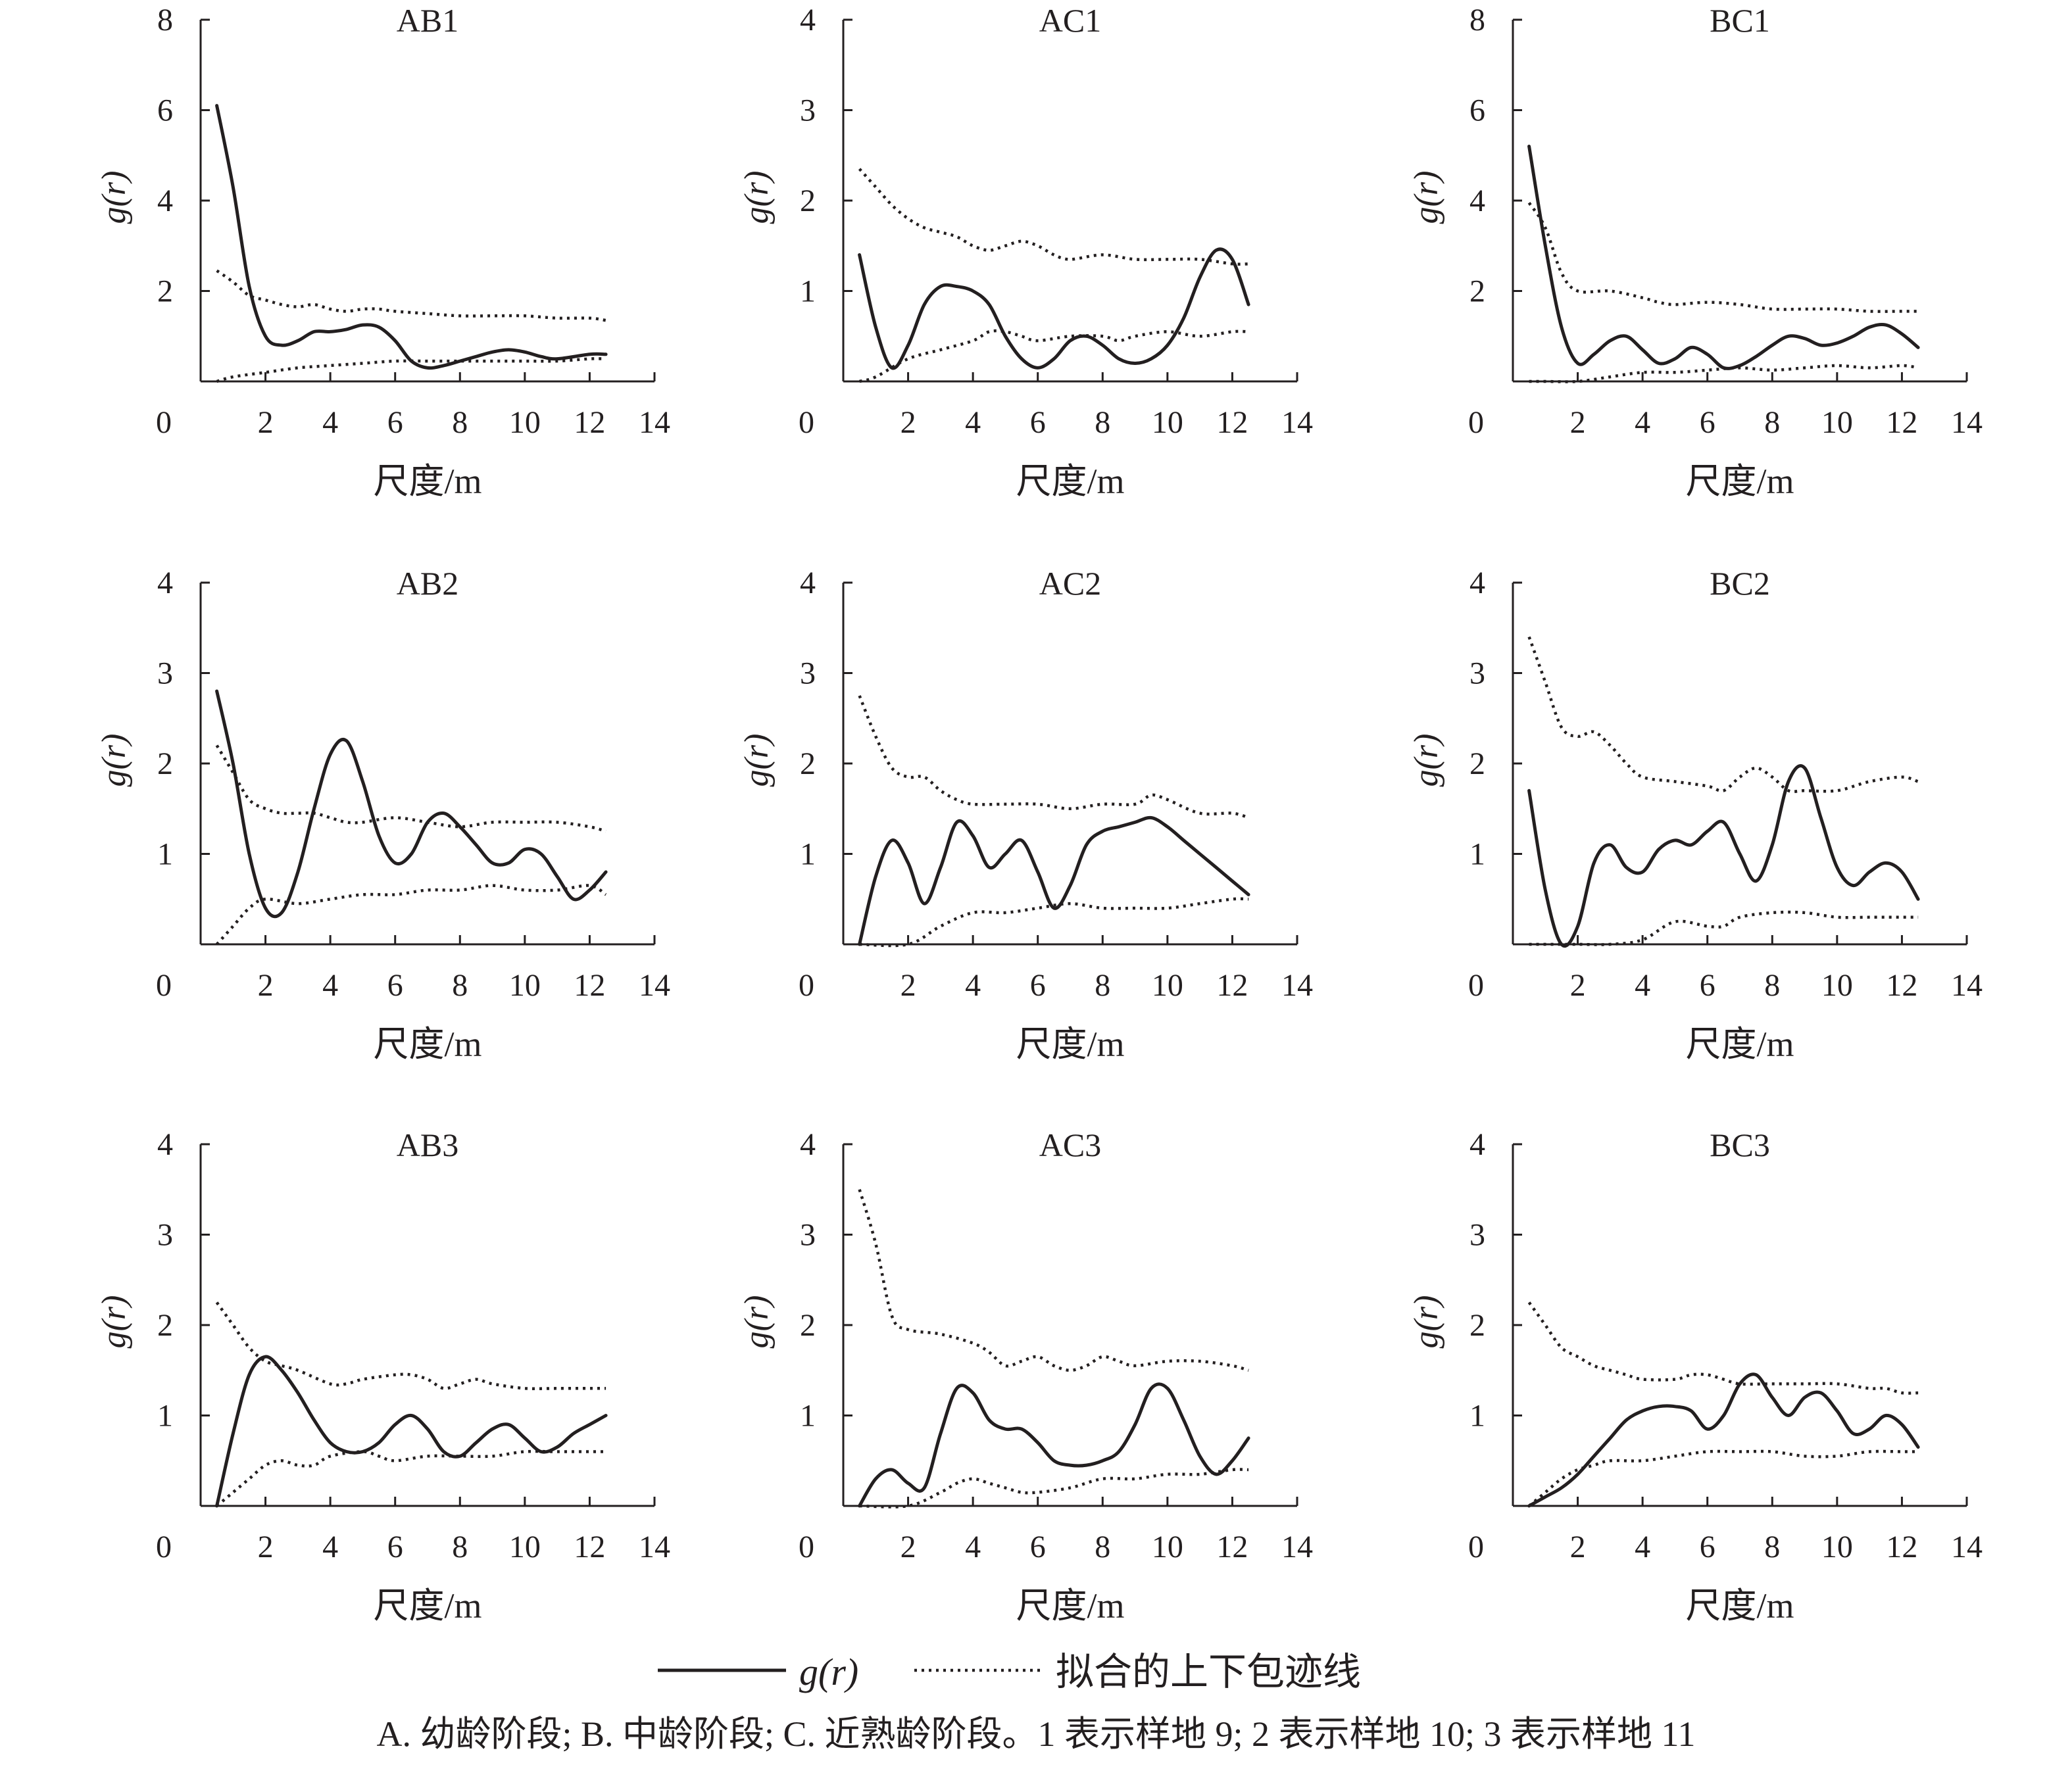  Describe the element at coordinates (1009, 1672) in the screenshot. I see `legend: g(r) 拟合的上下包迹线` at that location.